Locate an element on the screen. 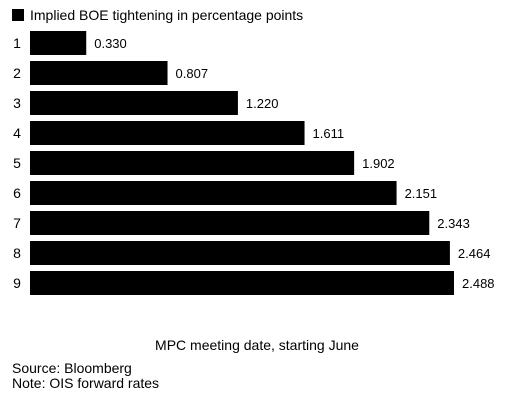  bar-value-label: 0.330 is located at coordinates (110, 43).